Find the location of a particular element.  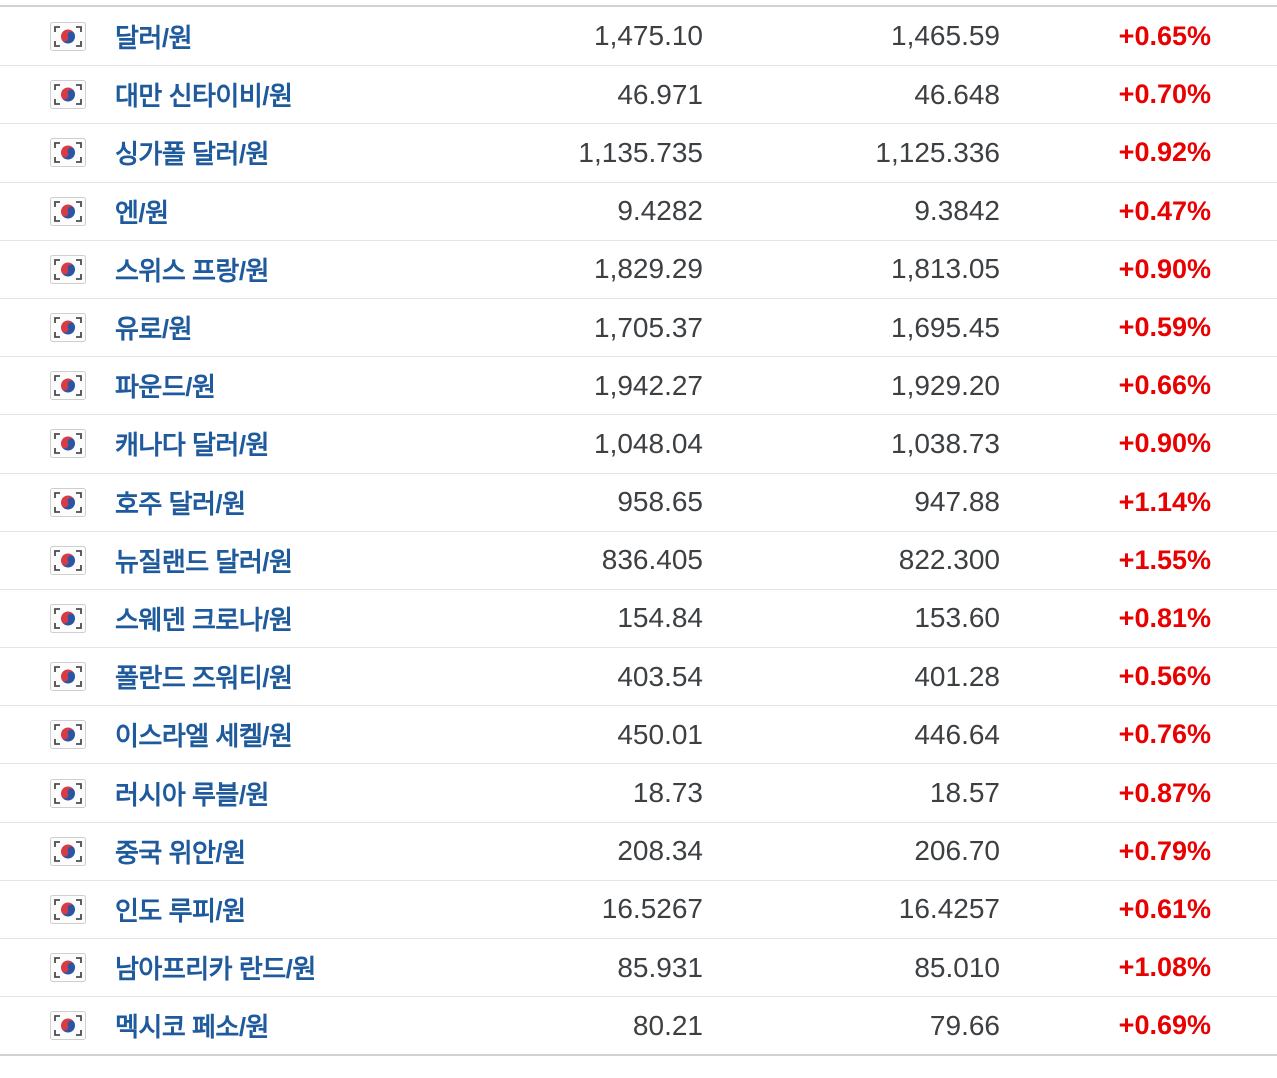

rate-value-2: 947.88 is located at coordinates (957, 502).